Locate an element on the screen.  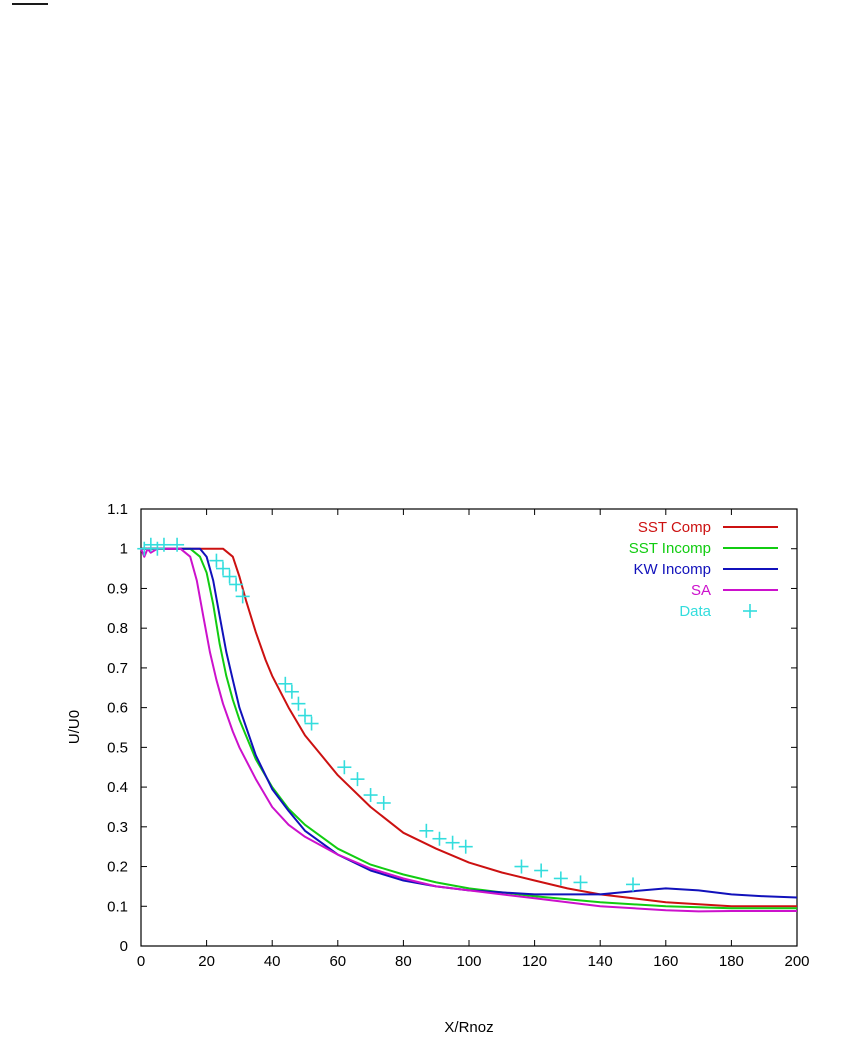
legend-swatch-data is located at coordinates (750, 611).